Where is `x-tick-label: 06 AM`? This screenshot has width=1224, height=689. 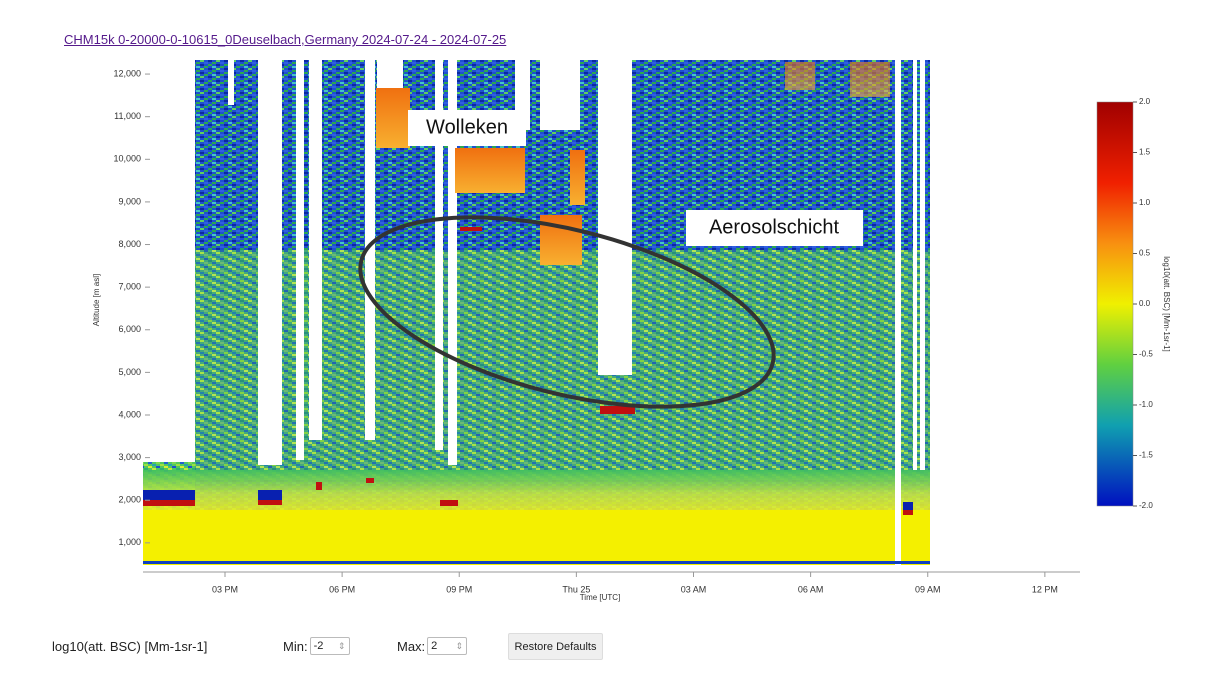 x-tick-label: 06 AM is located at coordinates (811, 589).